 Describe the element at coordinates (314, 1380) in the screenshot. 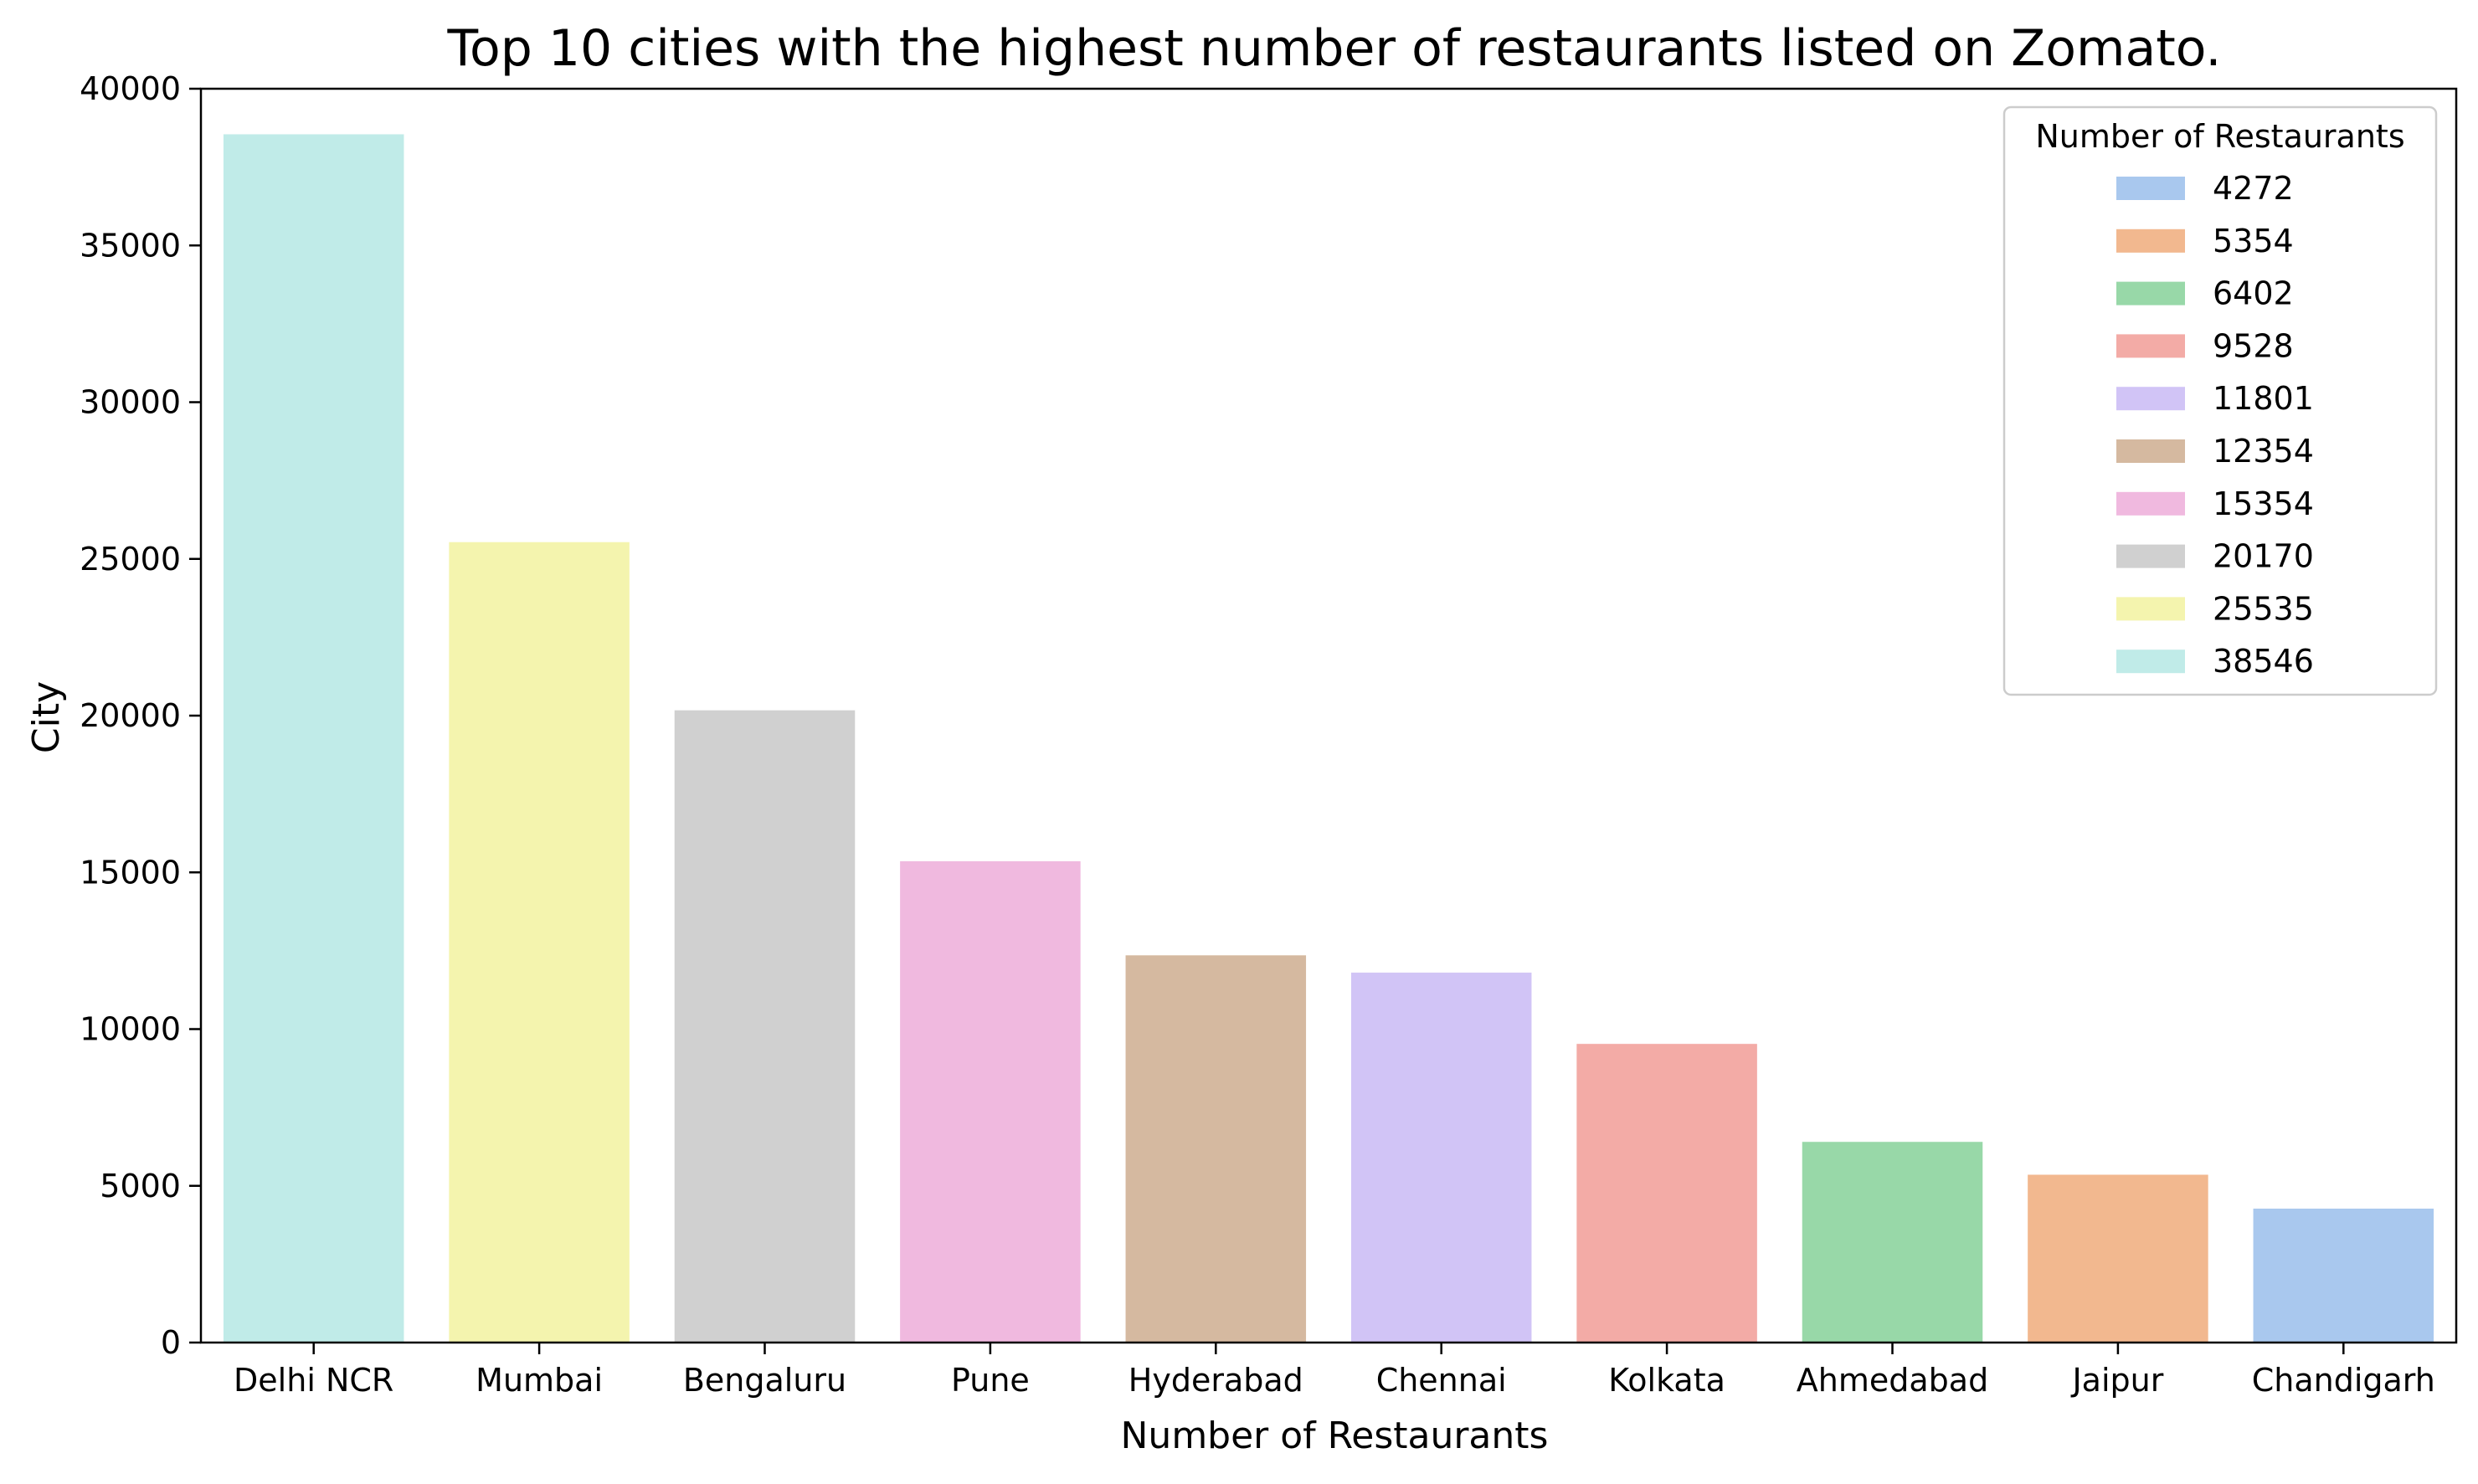

I see `x-tick-label: Delhi NCR` at that location.